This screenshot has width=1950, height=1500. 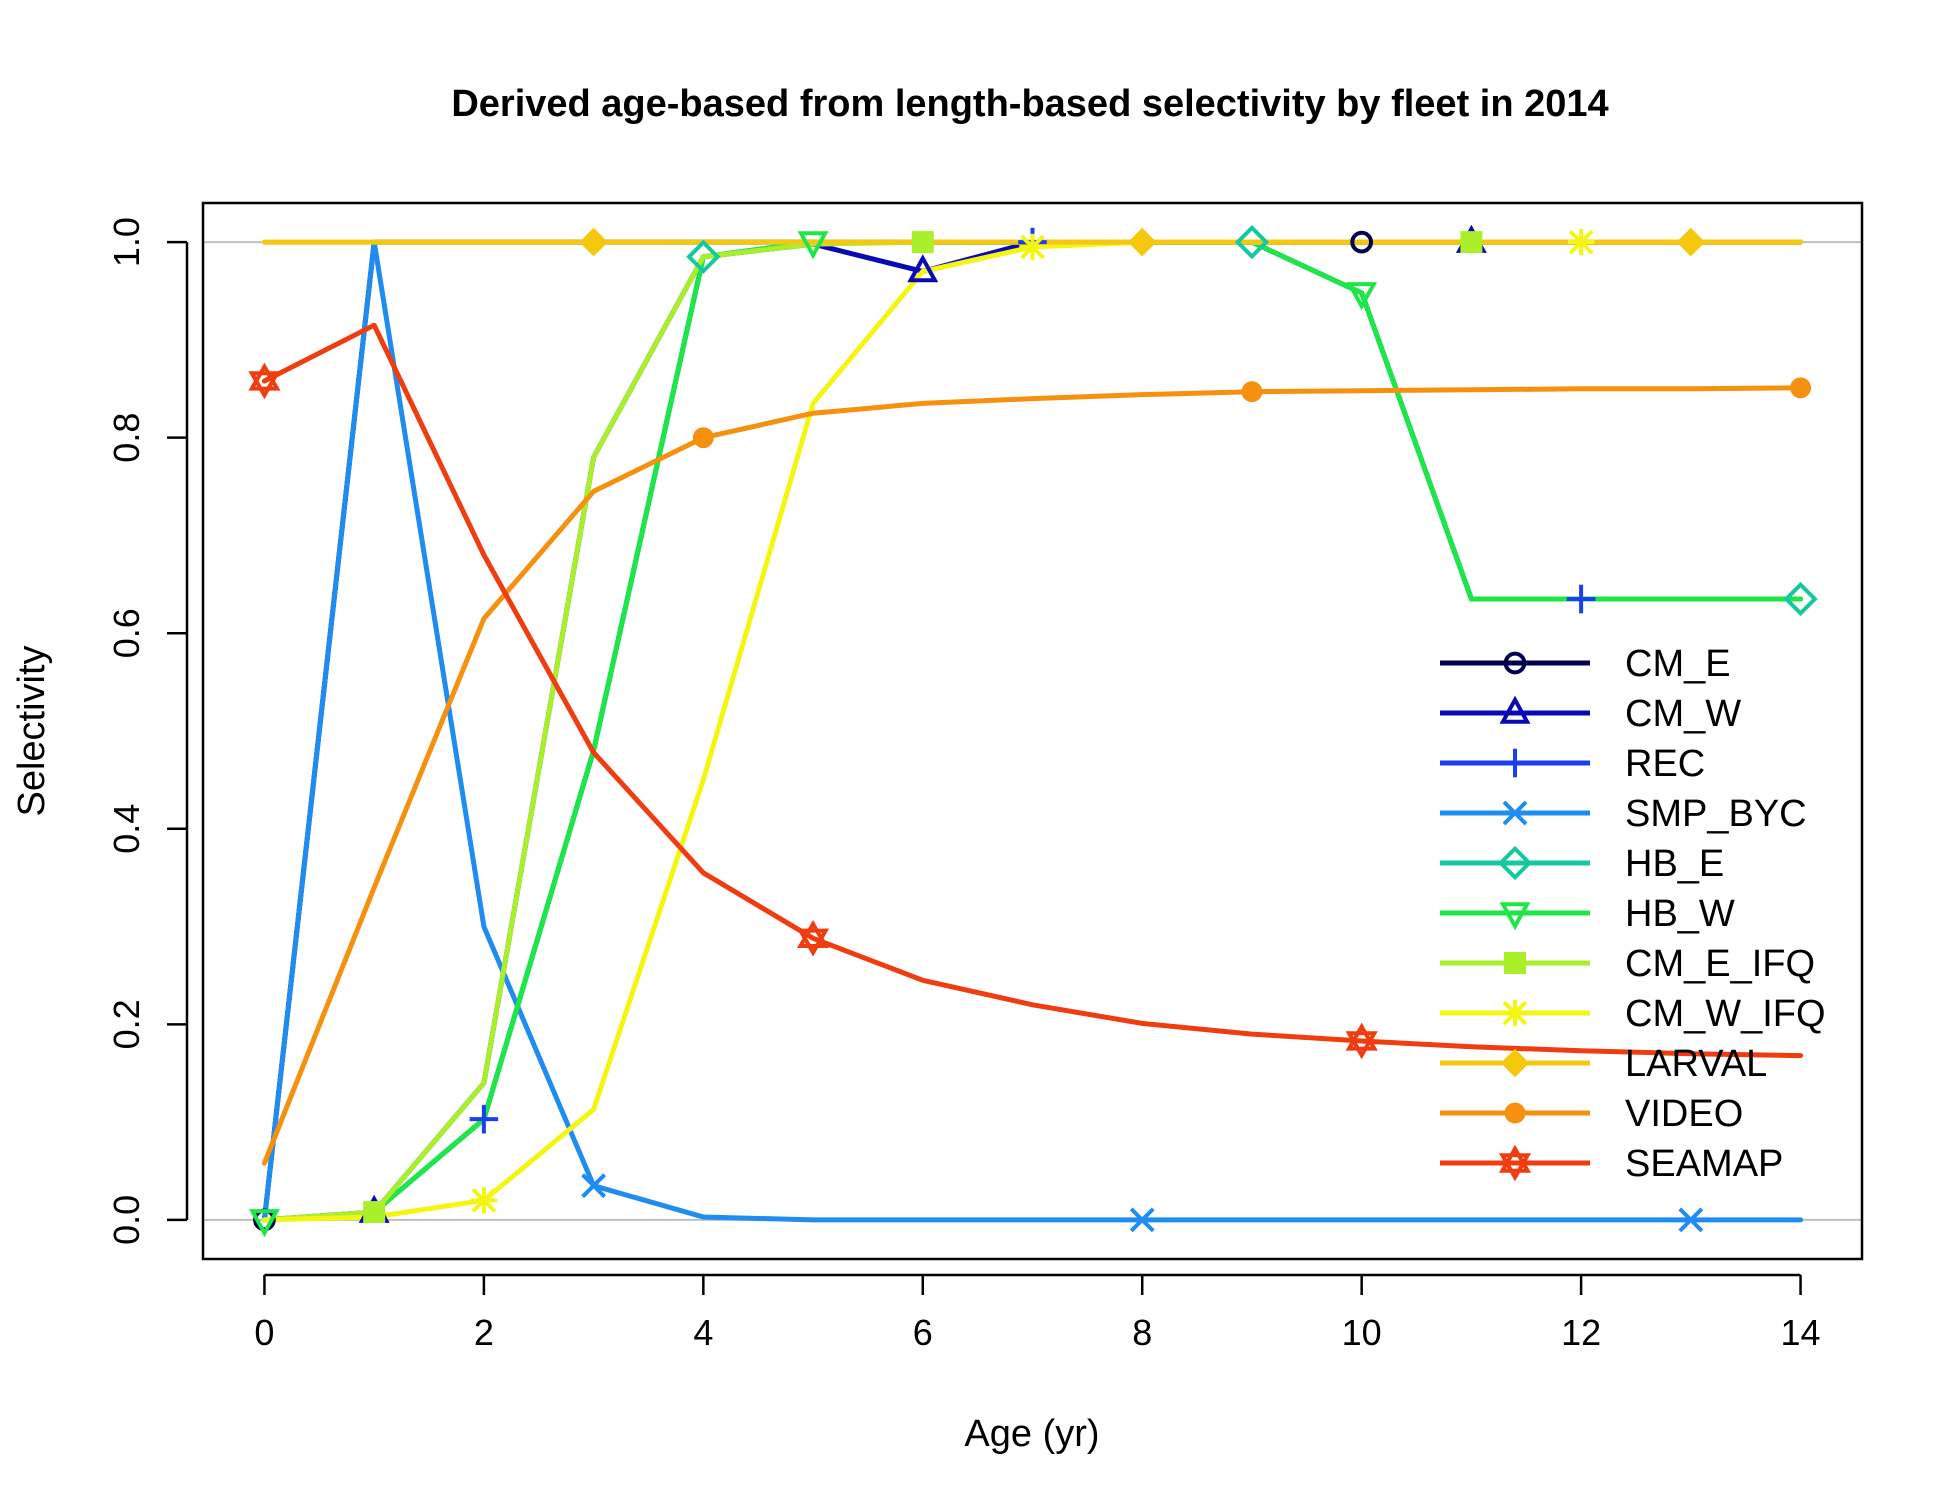 I want to click on legend-item: REC, so click(x=1572, y=764).